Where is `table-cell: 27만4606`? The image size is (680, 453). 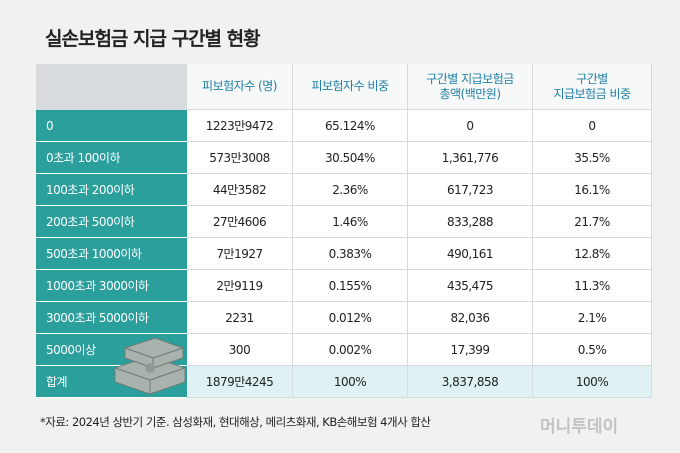 table-cell: 27만4606 is located at coordinates (240, 222).